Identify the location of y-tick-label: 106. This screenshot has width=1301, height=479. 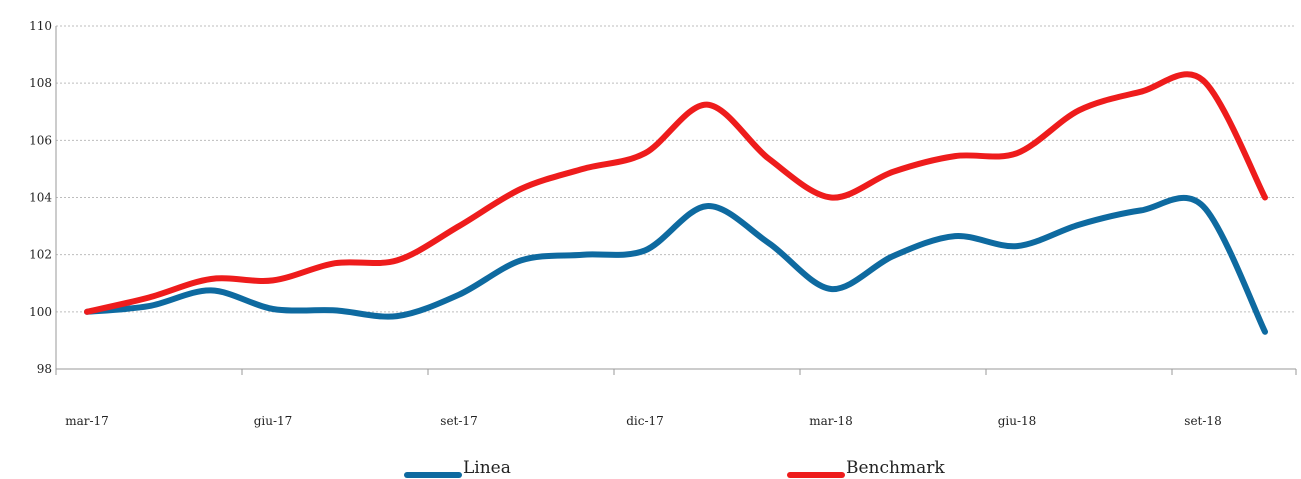
(40, 140).